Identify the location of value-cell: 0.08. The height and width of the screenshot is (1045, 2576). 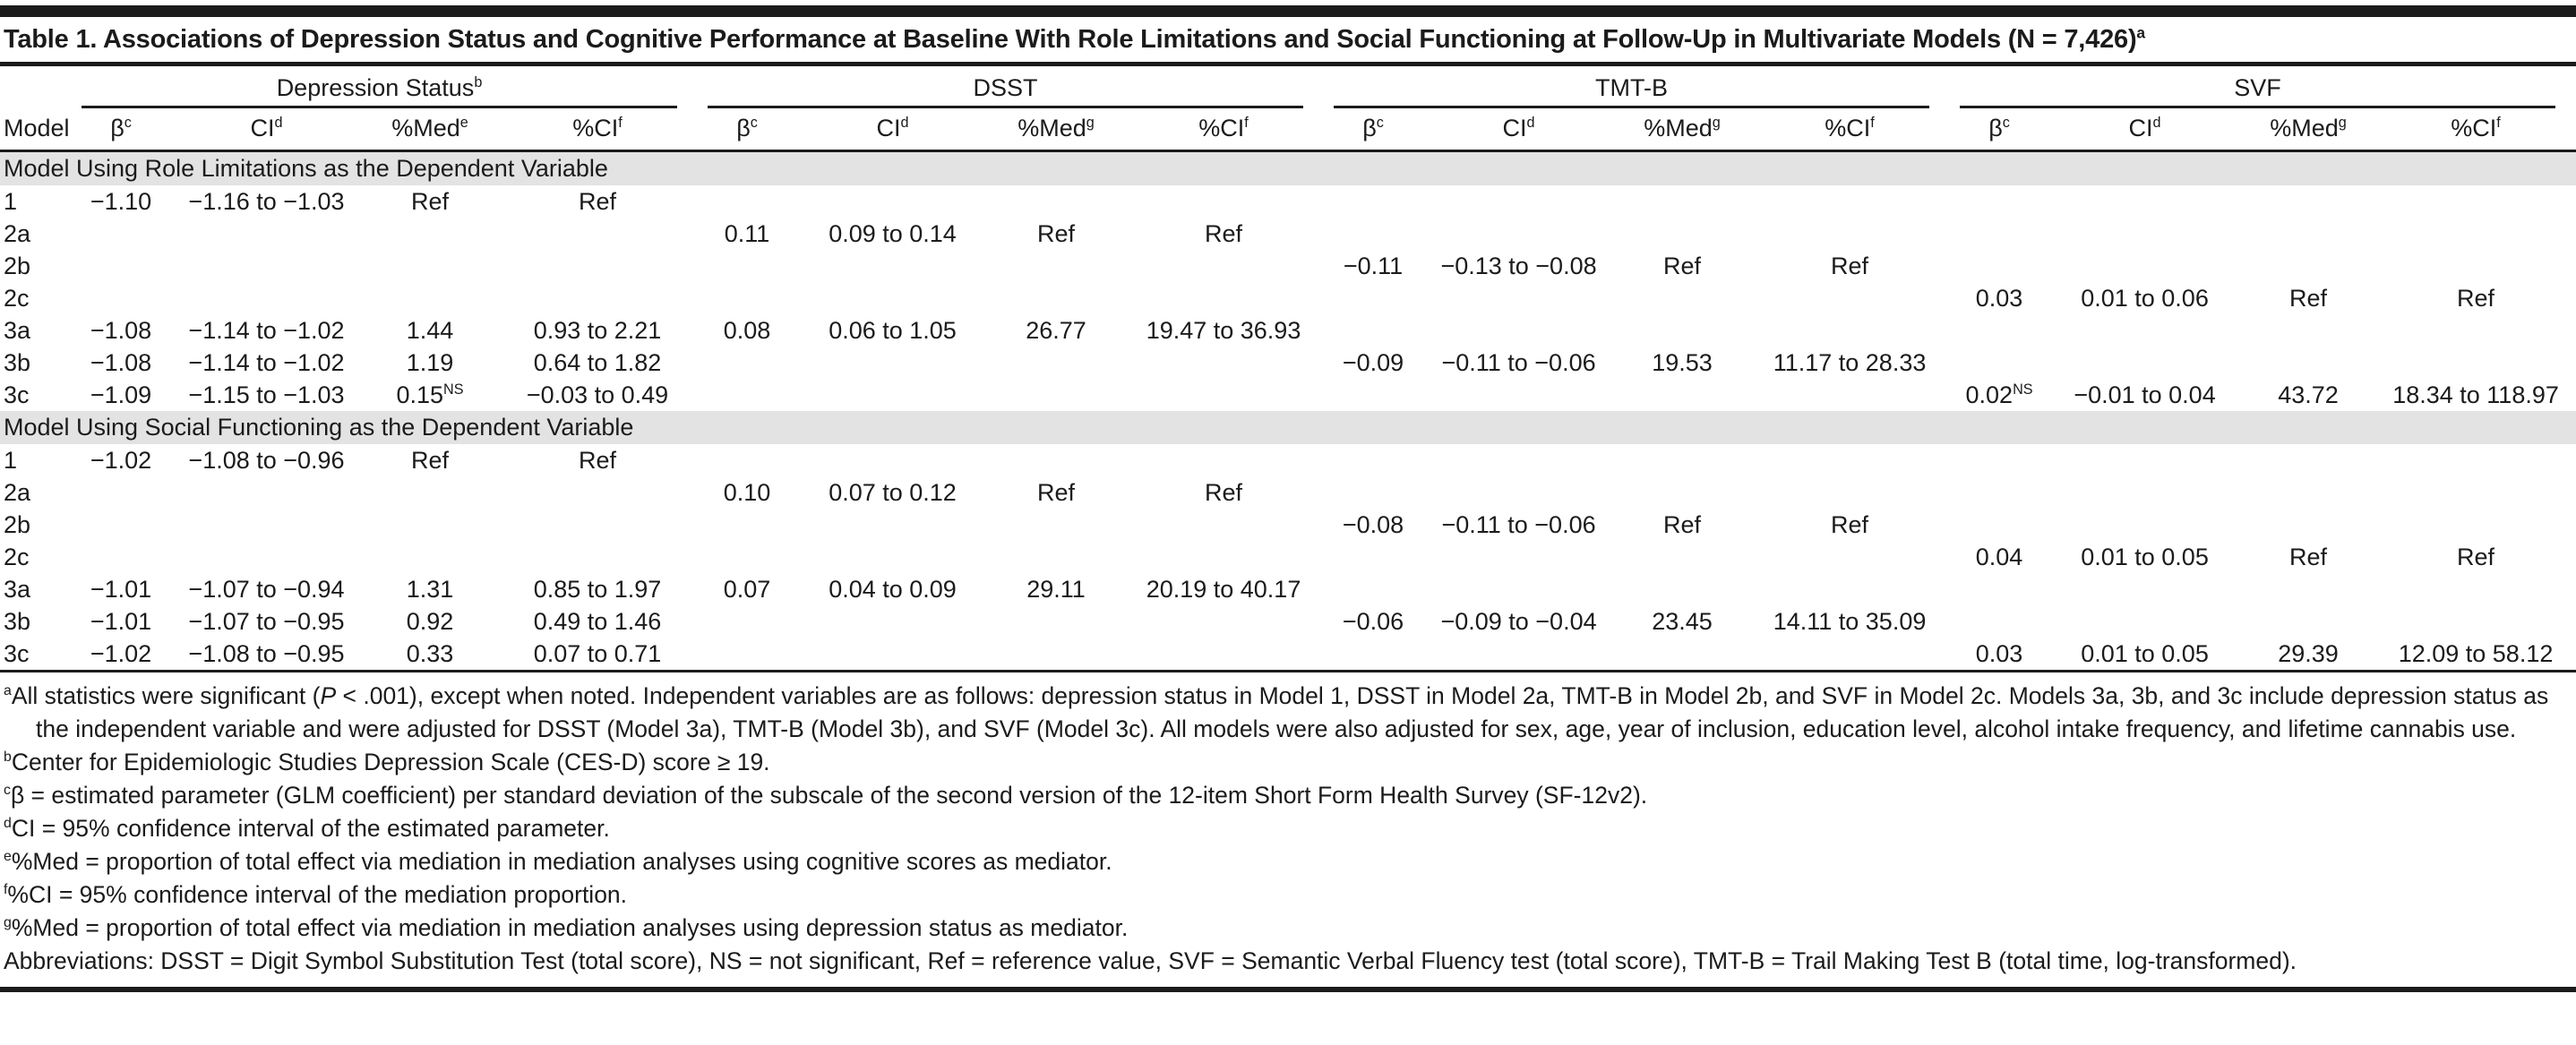
(747, 330).